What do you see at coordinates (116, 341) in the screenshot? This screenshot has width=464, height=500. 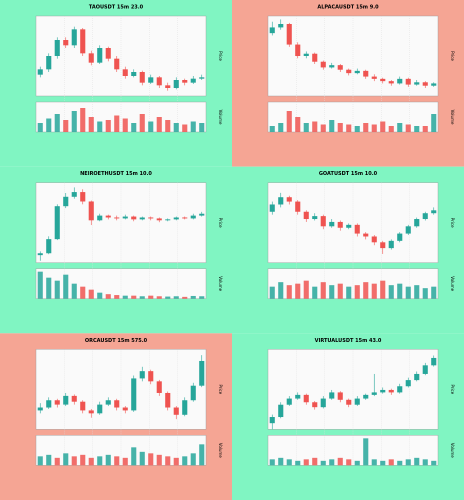 I see `chart-title: ORCAUSDT 15m 575.0` at bounding box center [116, 341].